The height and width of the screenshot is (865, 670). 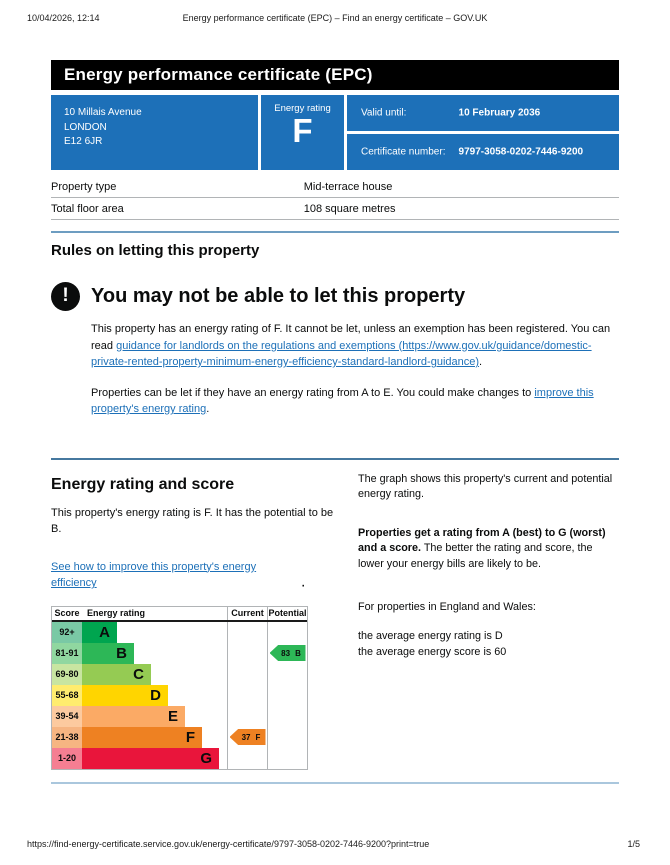 I want to click on band-bar: C, so click(x=116, y=674).